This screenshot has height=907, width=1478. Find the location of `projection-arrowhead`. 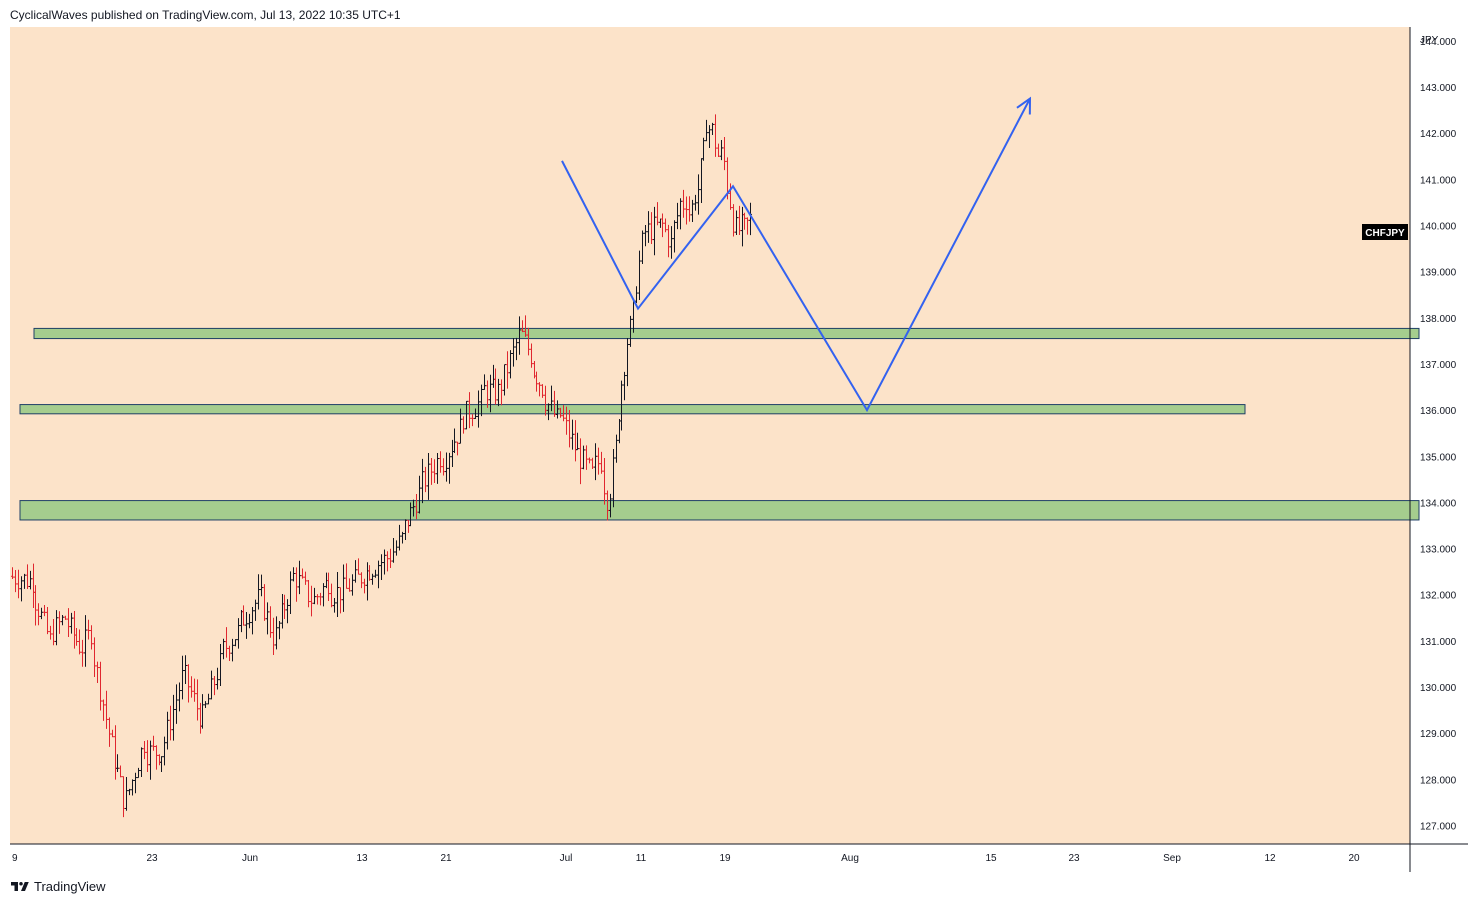

projection-arrowhead is located at coordinates (1024, 105).